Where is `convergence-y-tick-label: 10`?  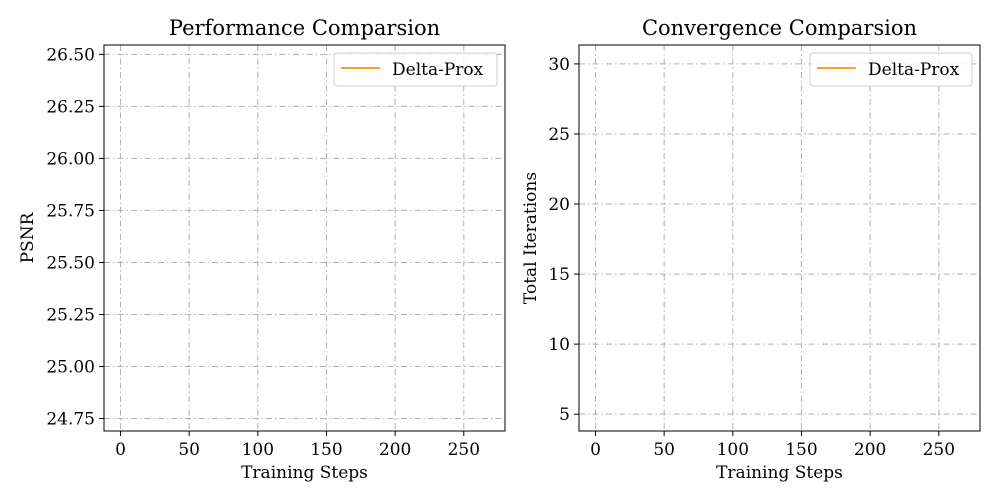
convergence-y-tick-label: 10 is located at coordinates (559, 345).